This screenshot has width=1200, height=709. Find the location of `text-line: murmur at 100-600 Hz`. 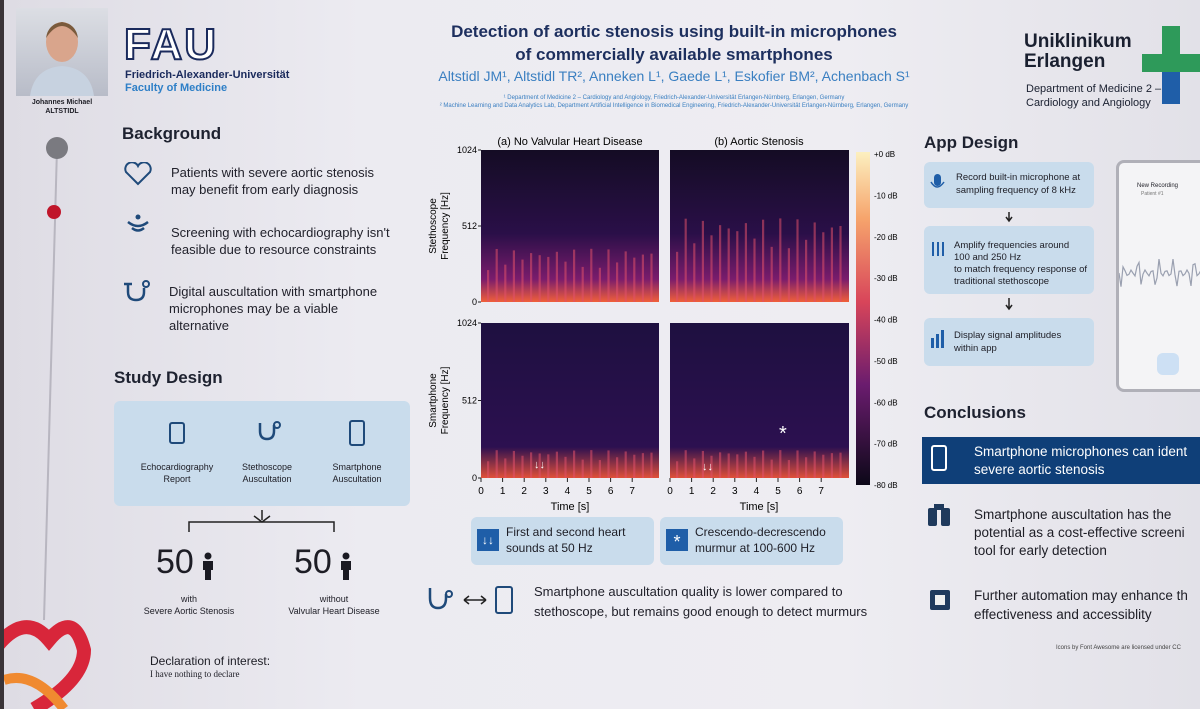

text-line: murmur at 100-600 Hz is located at coordinates (755, 548).